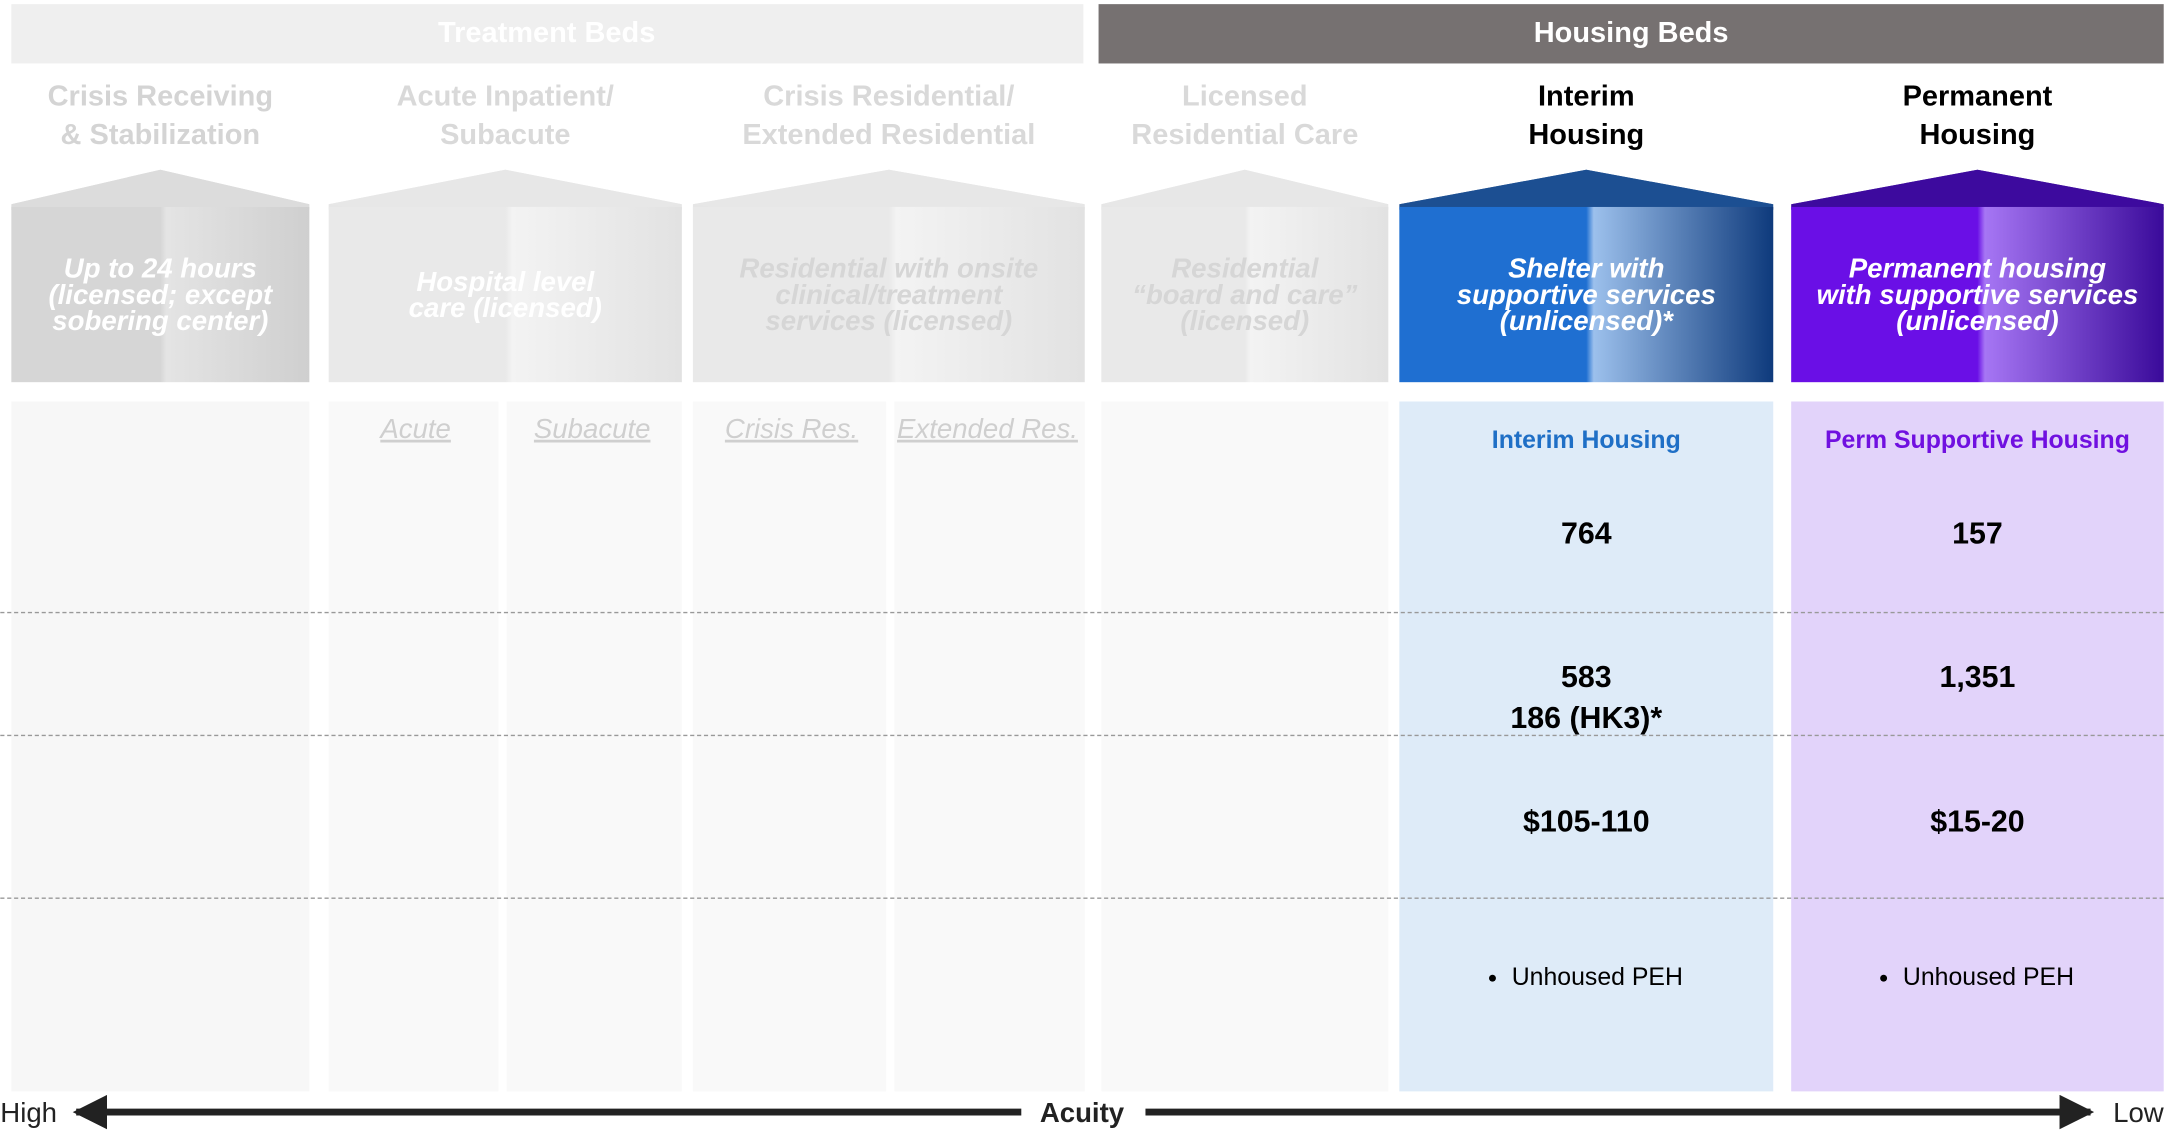 The width and height of the screenshot is (2164, 1130). I want to click on box-description: (unlicensed), so click(1977, 320).